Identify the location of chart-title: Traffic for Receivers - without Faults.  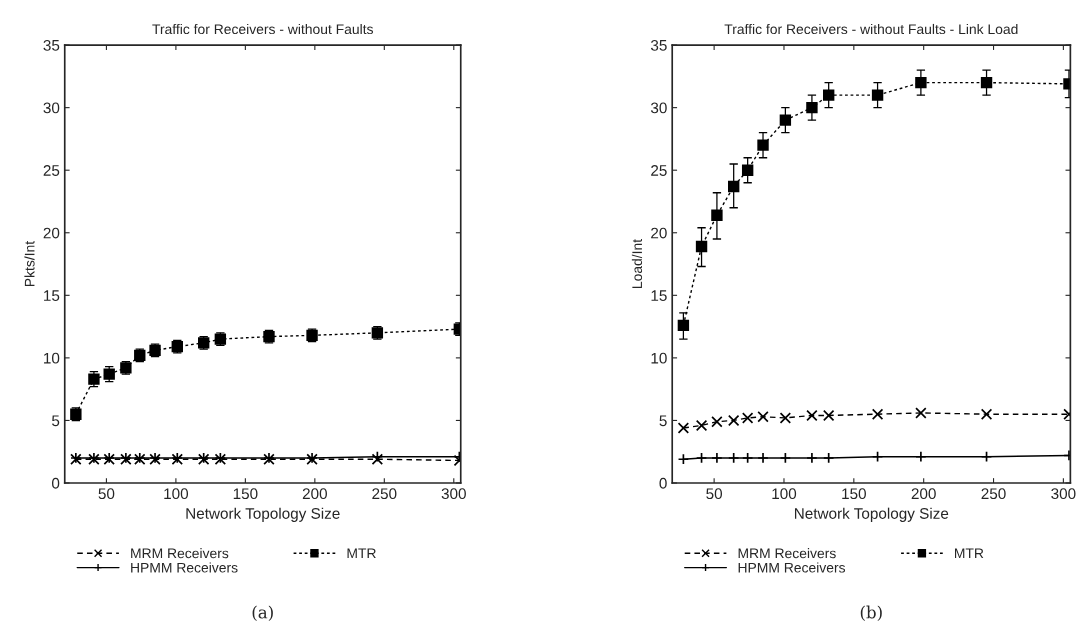
(262, 29).